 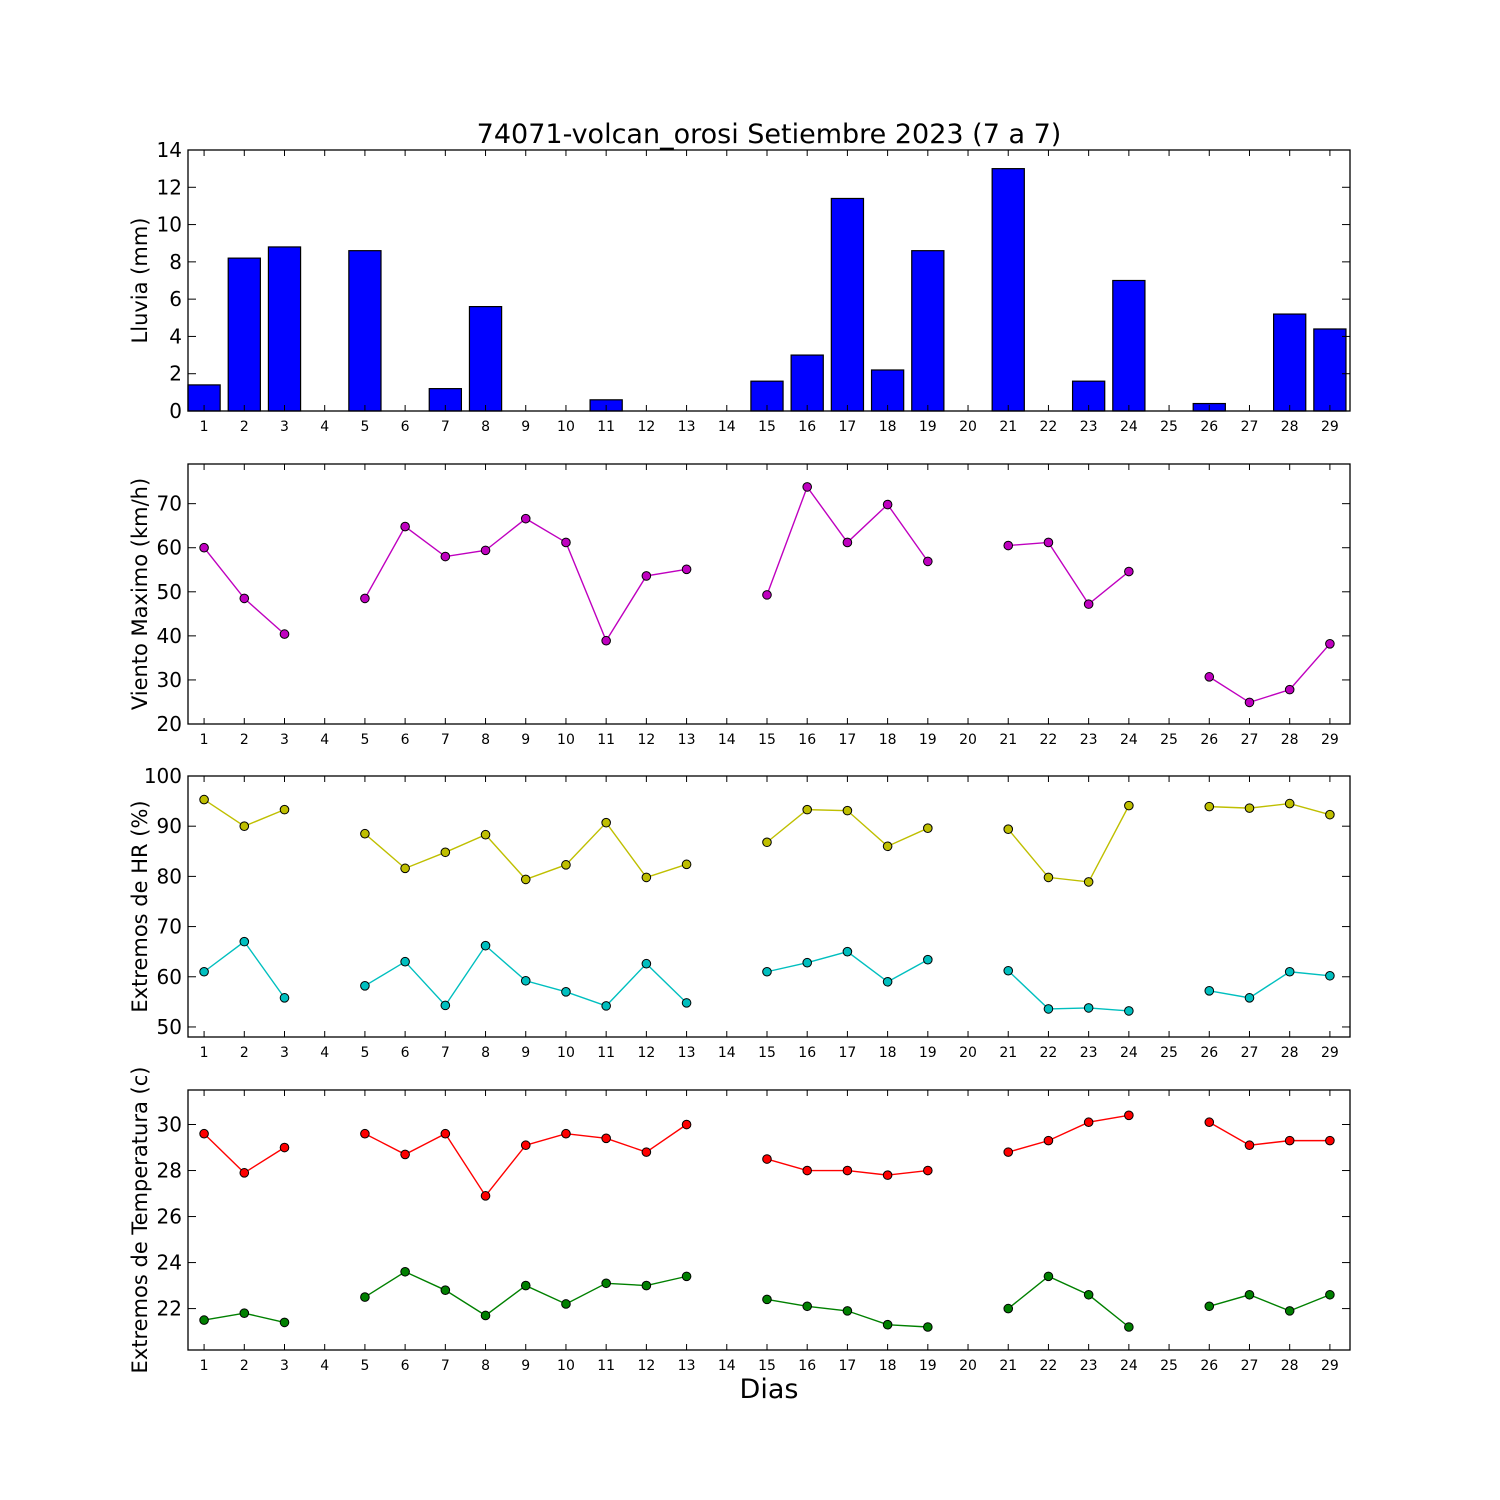 What do you see at coordinates (767, 427) in the screenshot?
I see `x-tick-label: 15` at bounding box center [767, 427].